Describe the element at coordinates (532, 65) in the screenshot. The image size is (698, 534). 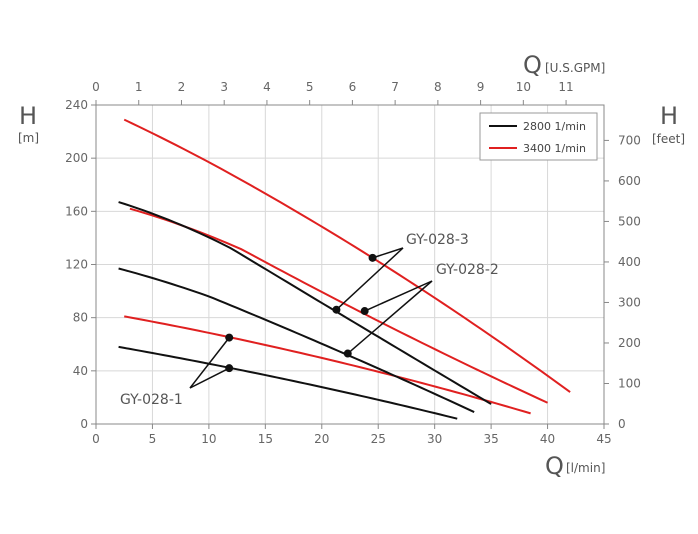
I see `x-top-symbol: Q` at that location.